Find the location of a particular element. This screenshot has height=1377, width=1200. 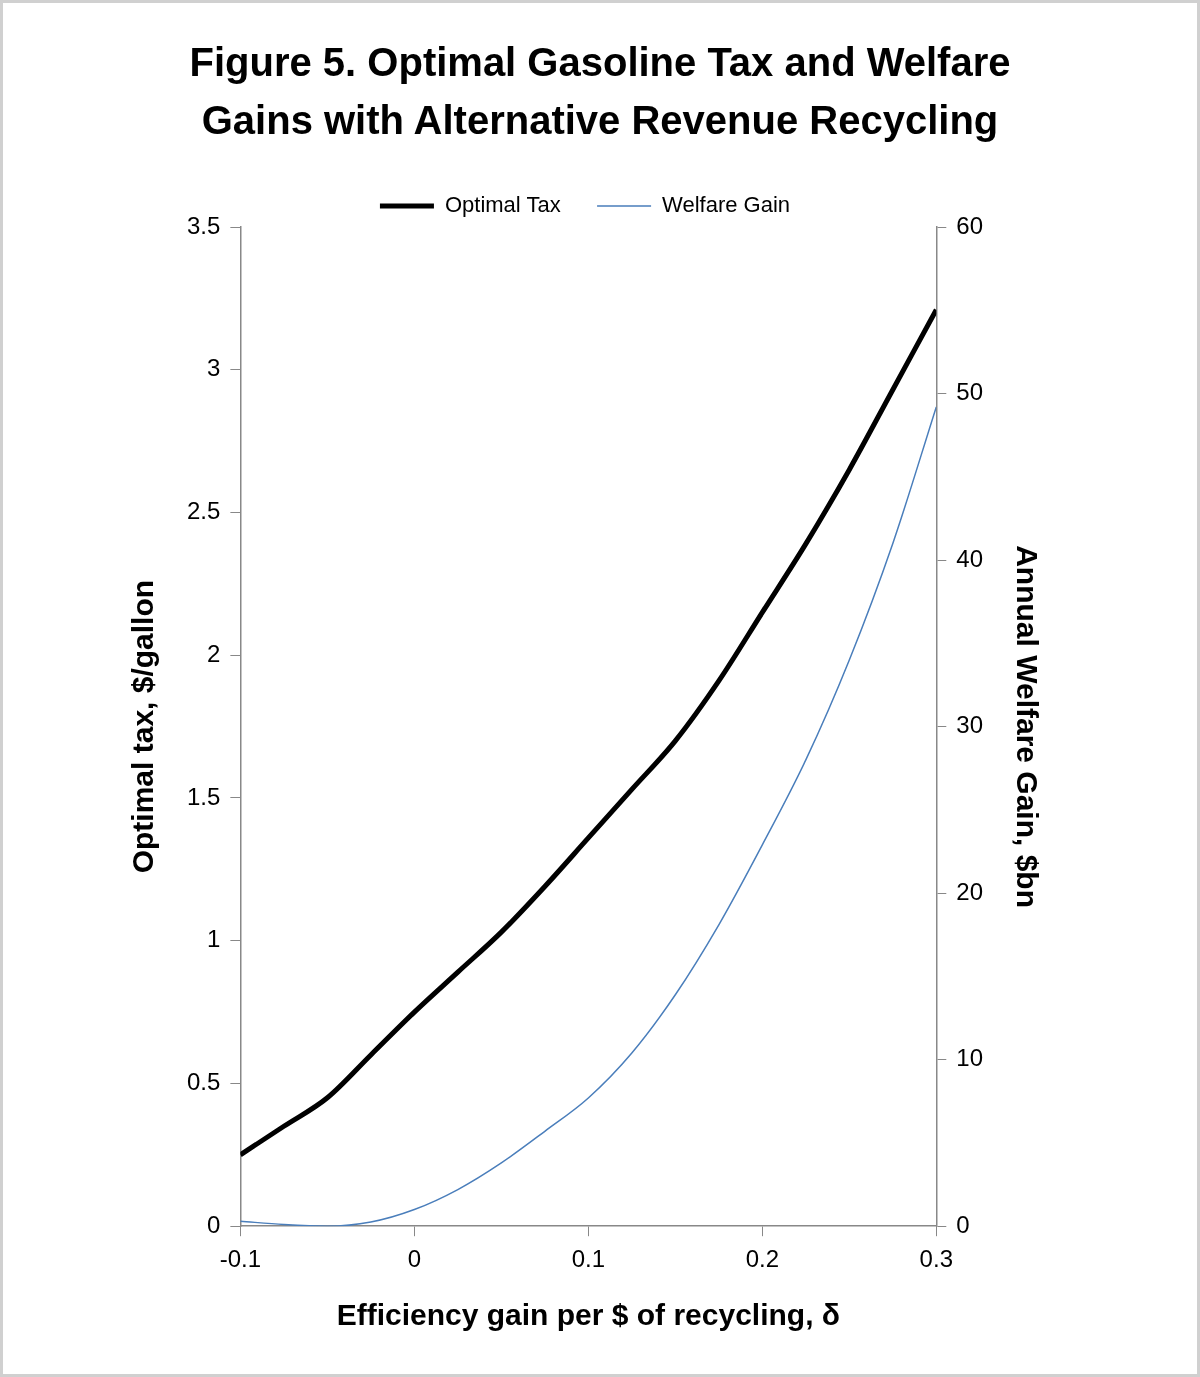

y-tick-label: 3.5 is located at coordinates (203, 225).